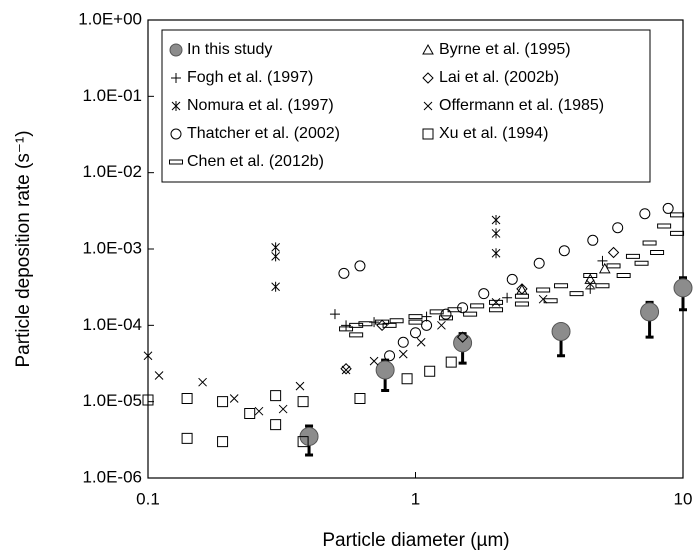  Describe the element at coordinates (229, 49) in the screenshot. I see `legend-label: In this study` at that location.